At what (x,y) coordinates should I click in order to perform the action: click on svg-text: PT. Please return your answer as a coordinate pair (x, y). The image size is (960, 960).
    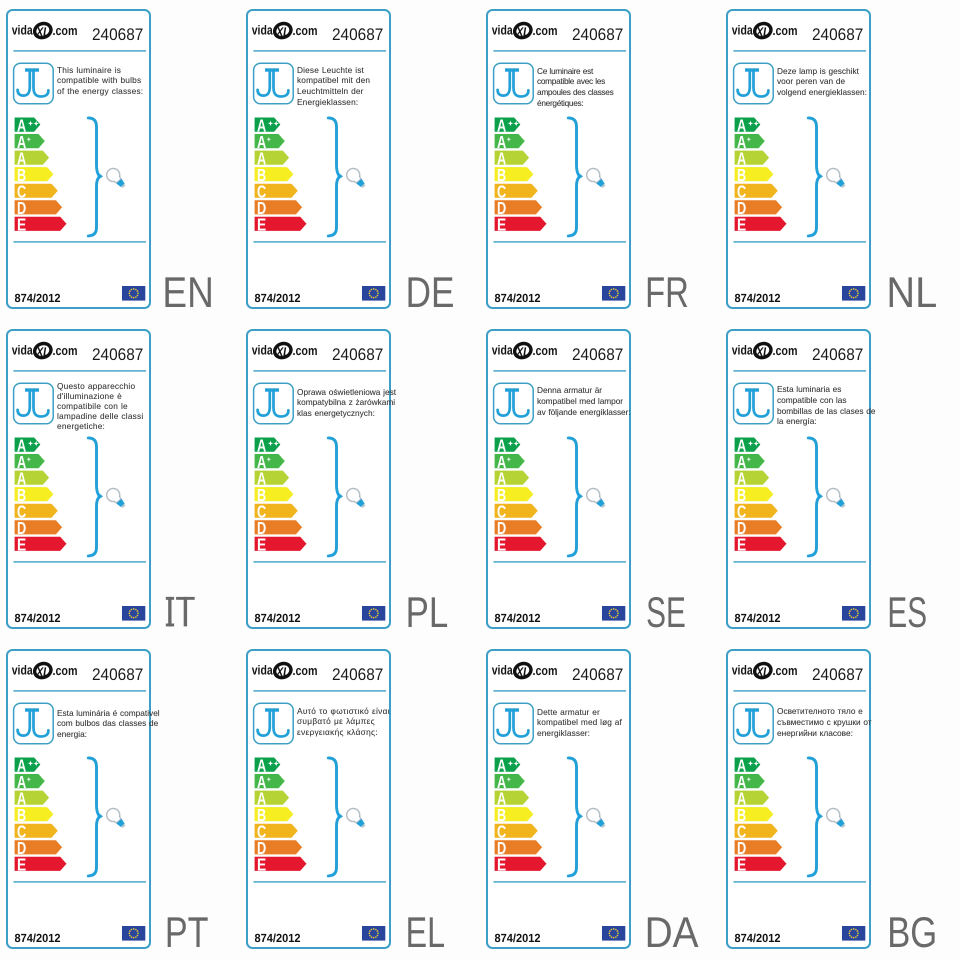
    Looking at the image, I should click on (187, 933).